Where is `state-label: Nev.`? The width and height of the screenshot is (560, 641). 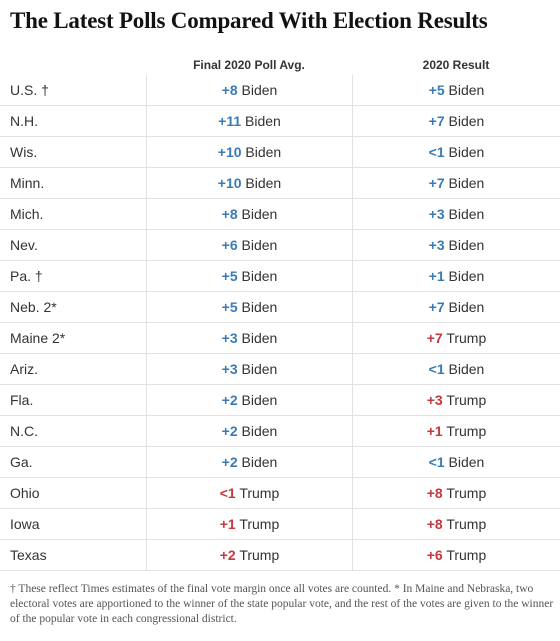
state-label: Nev. is located at coordinates (24, 245).